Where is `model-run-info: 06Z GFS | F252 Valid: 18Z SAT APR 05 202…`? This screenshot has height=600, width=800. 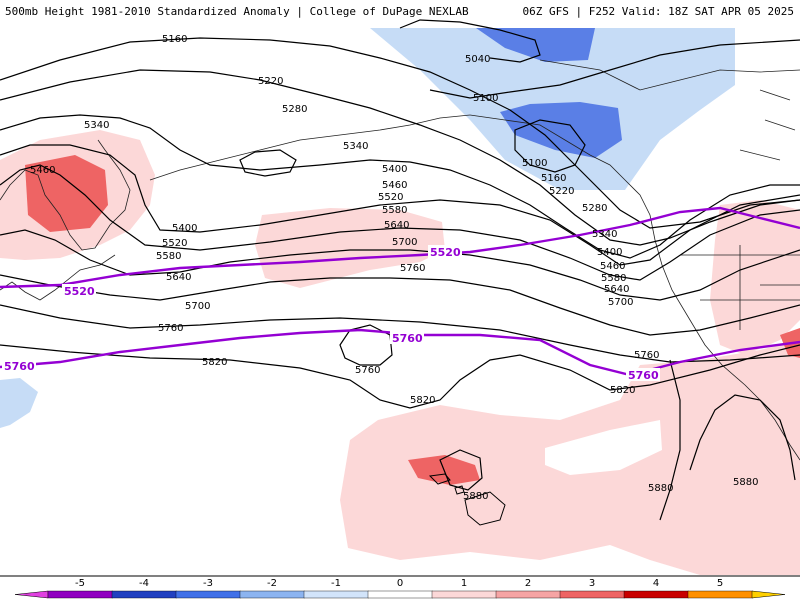
model-run-info: 06Z GFS | F252 Valid: 18Z SAT APR 05 202… is located at coordinates (658, 11).